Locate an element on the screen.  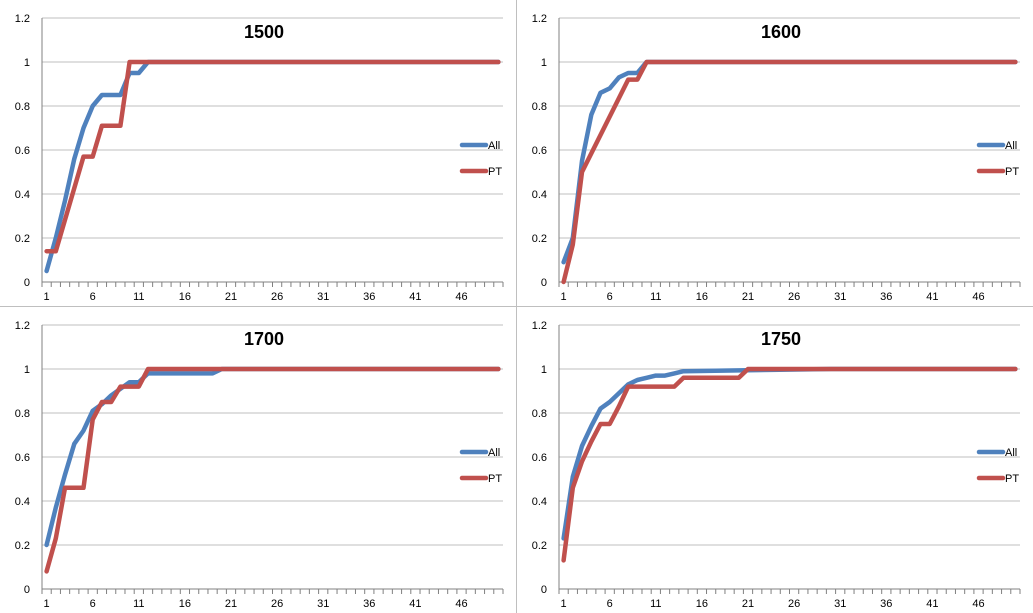
chart-title: 1500 is located at coordinates (264, 32).